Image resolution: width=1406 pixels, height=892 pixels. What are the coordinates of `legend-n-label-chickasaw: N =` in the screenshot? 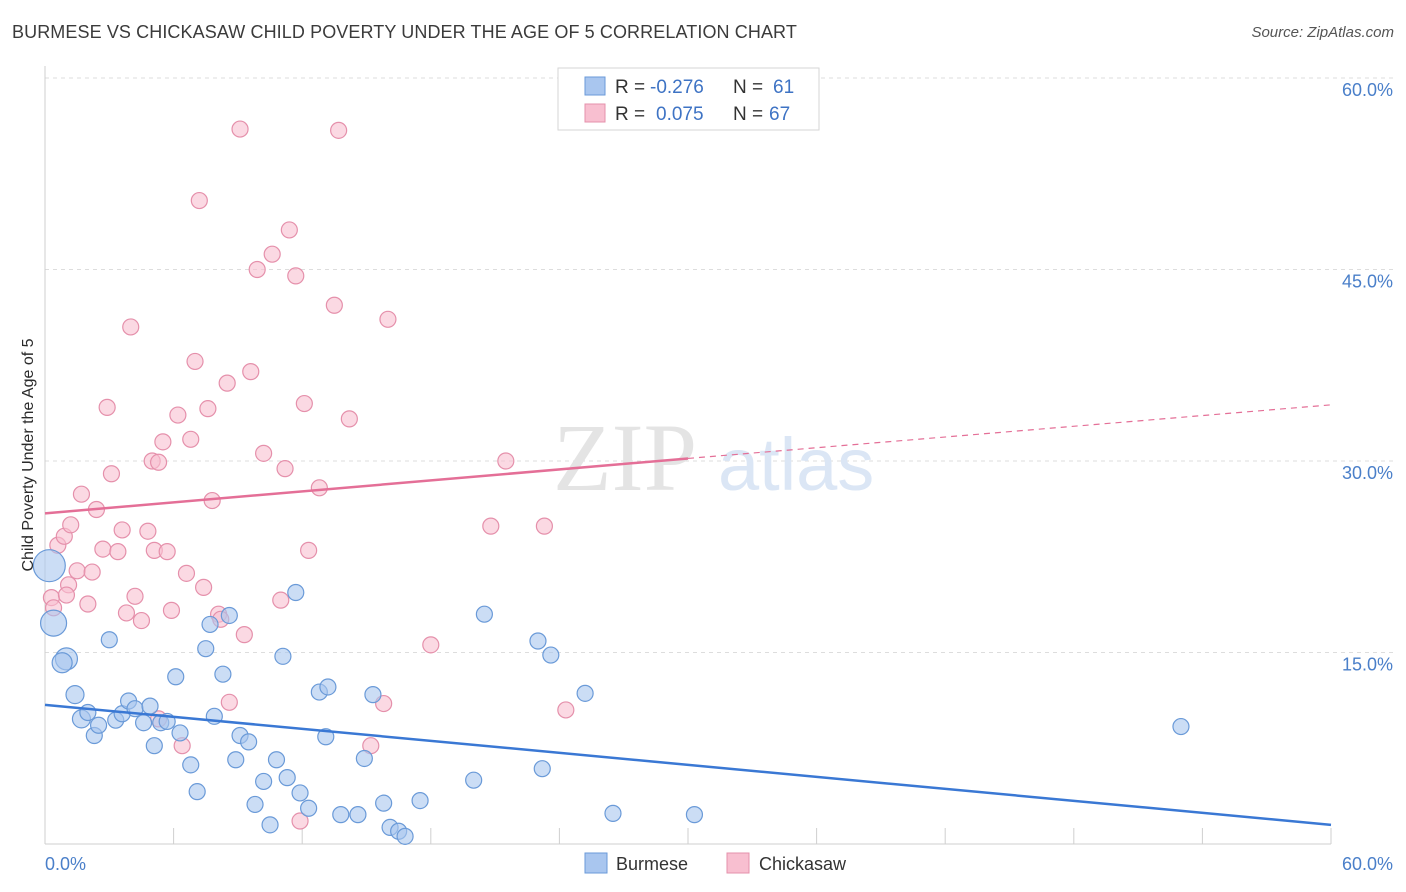 It's located at (748, 114).